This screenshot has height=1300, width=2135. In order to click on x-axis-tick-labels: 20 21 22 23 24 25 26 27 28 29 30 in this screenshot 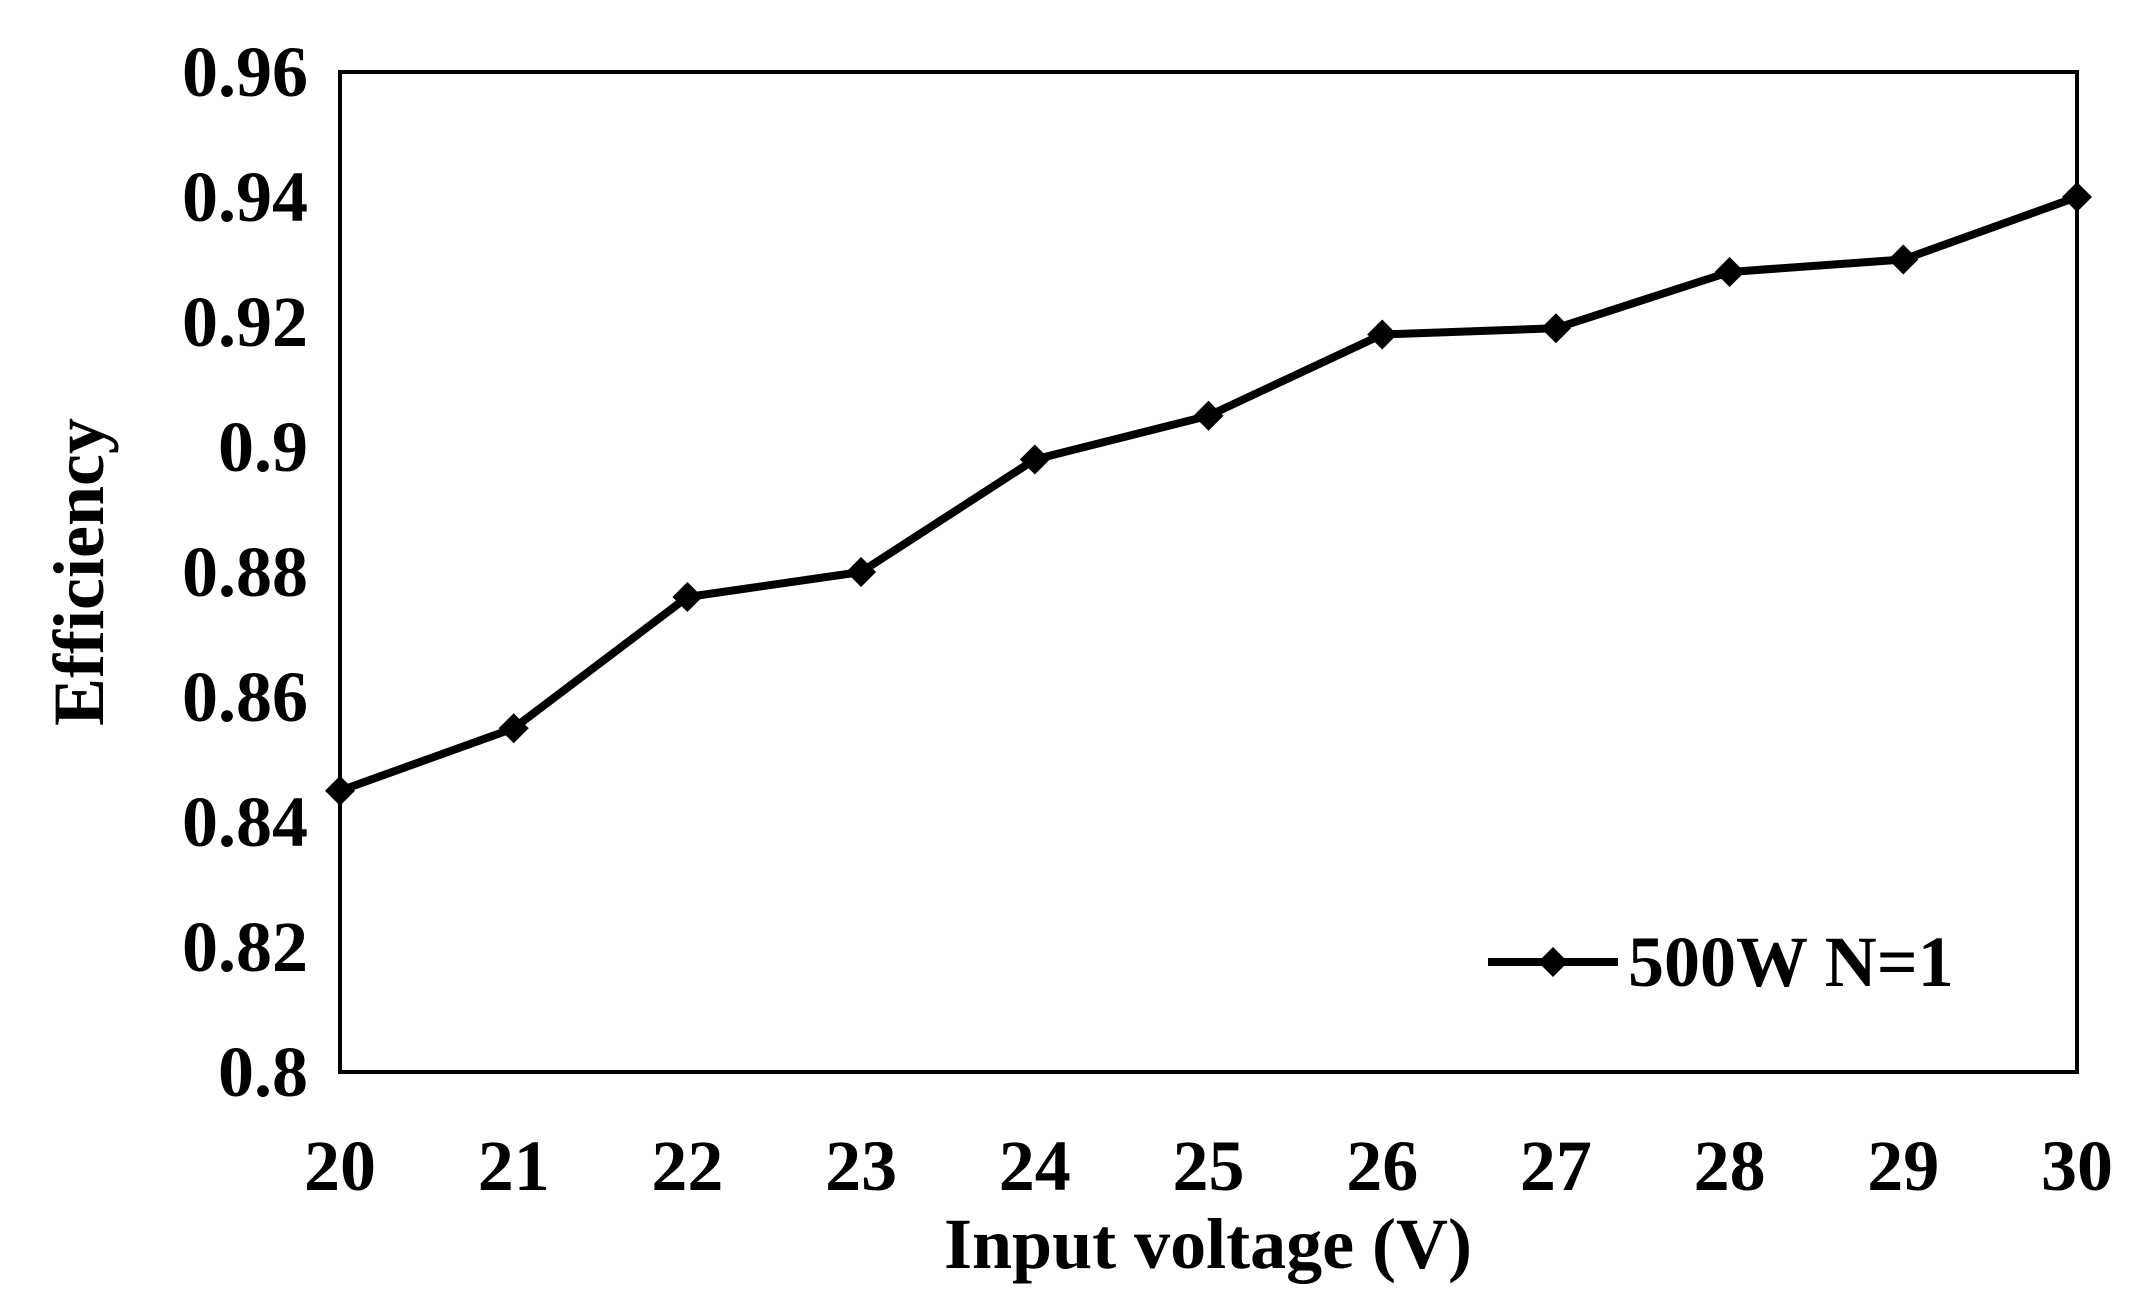, I will do `click(1208, 1166)`.